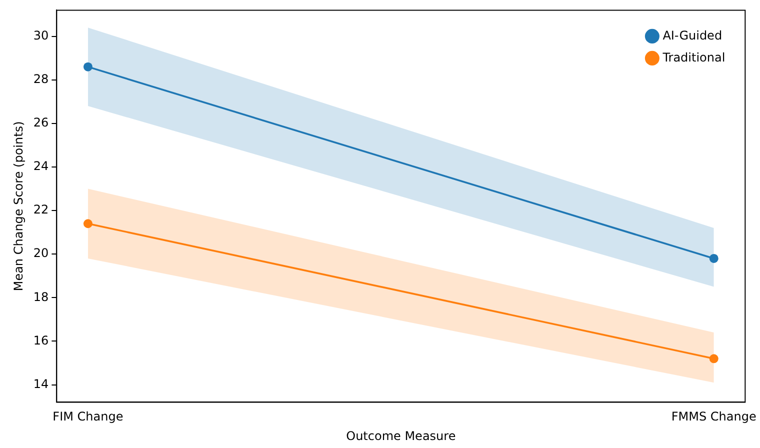  I want to click on x-tick-label: FIM Change, so click(88, 417).